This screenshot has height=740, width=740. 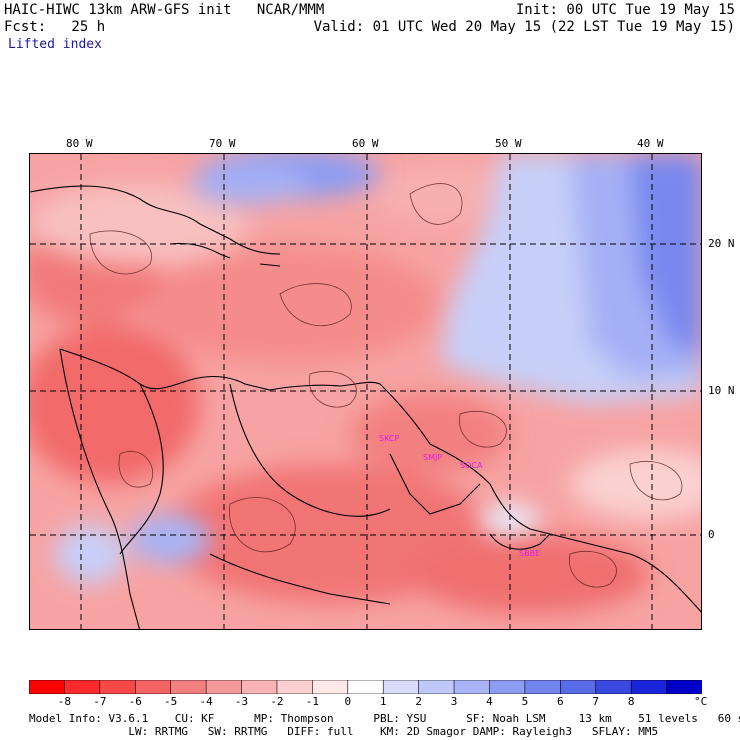 I want to click on amazon-mouth, so click(x=520, y=541).